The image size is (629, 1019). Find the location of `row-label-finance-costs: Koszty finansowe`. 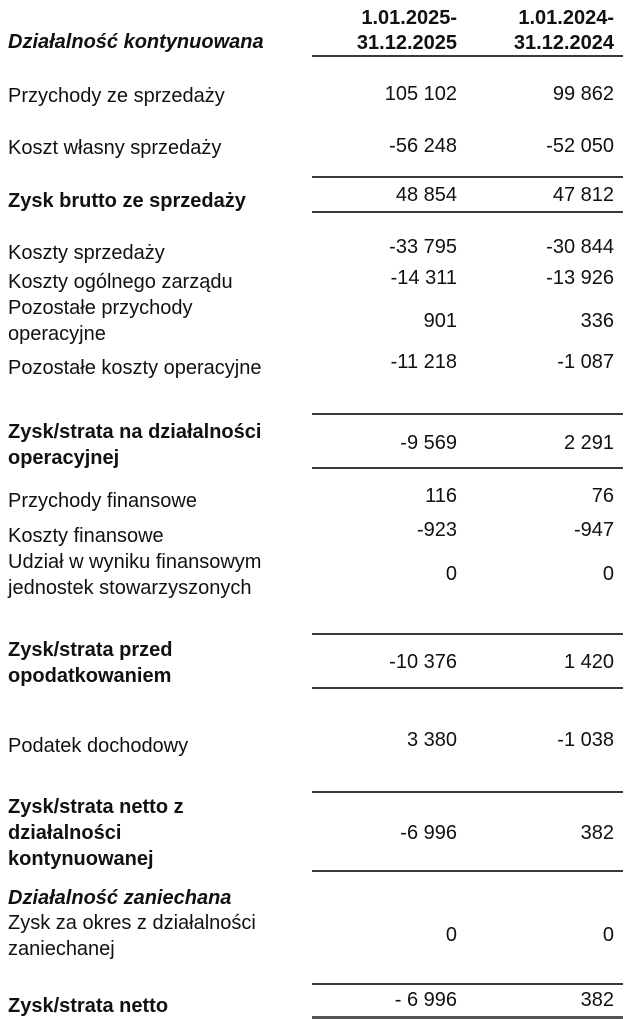

row-label-finance-costs: Koszty finansowe is located at coordinates (86, 536).